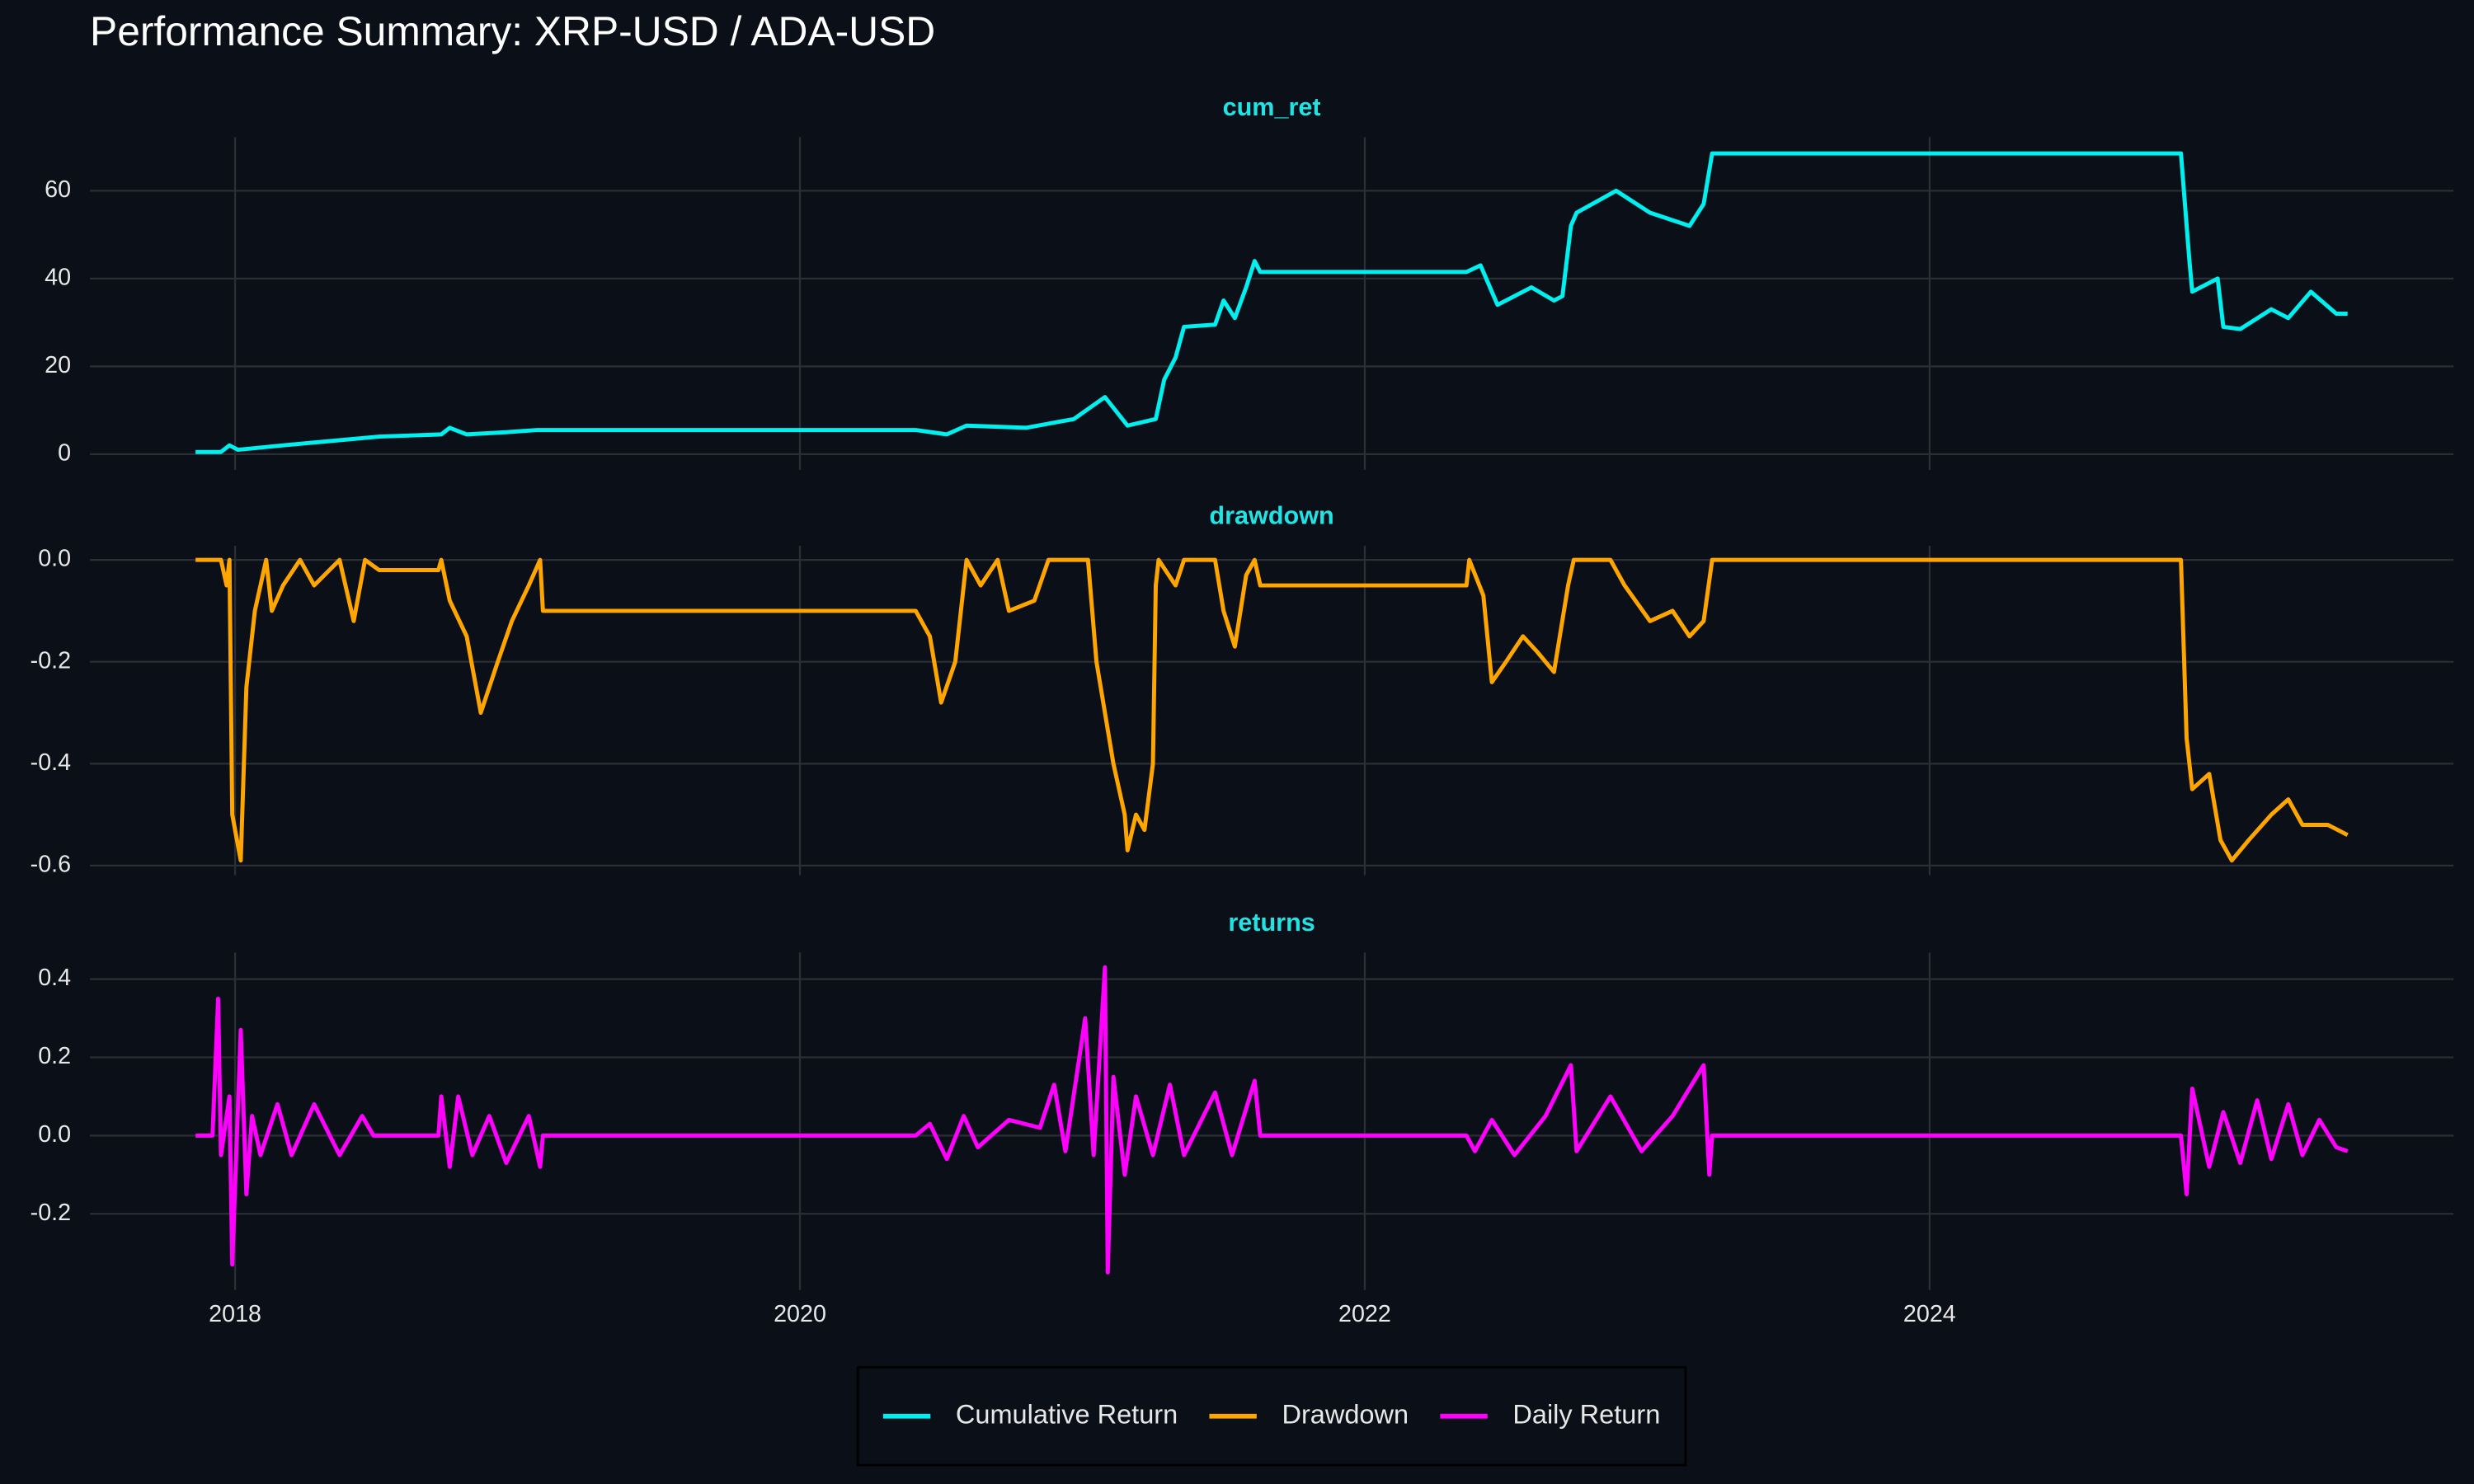 The height and width of the screenshot is (1484, 2474). What do you see at coordinates (512, 31) in the screenshot?
I see `chart-title: Performance Summary: XRP-USD / ADA-USD` at bounding box center [512, 31].